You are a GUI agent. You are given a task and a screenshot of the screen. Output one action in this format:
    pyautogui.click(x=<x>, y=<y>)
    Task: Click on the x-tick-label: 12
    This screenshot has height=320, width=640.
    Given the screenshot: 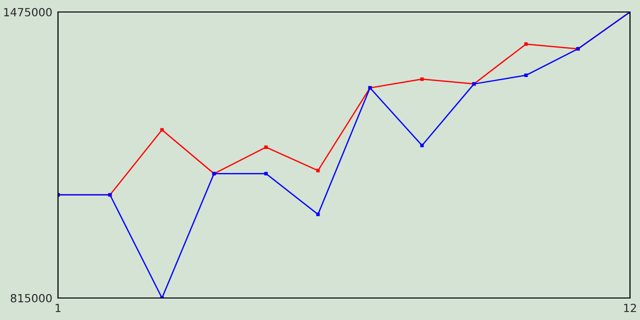 What is the action you would take?
    pyautogui.click(x=630, y=308)
    